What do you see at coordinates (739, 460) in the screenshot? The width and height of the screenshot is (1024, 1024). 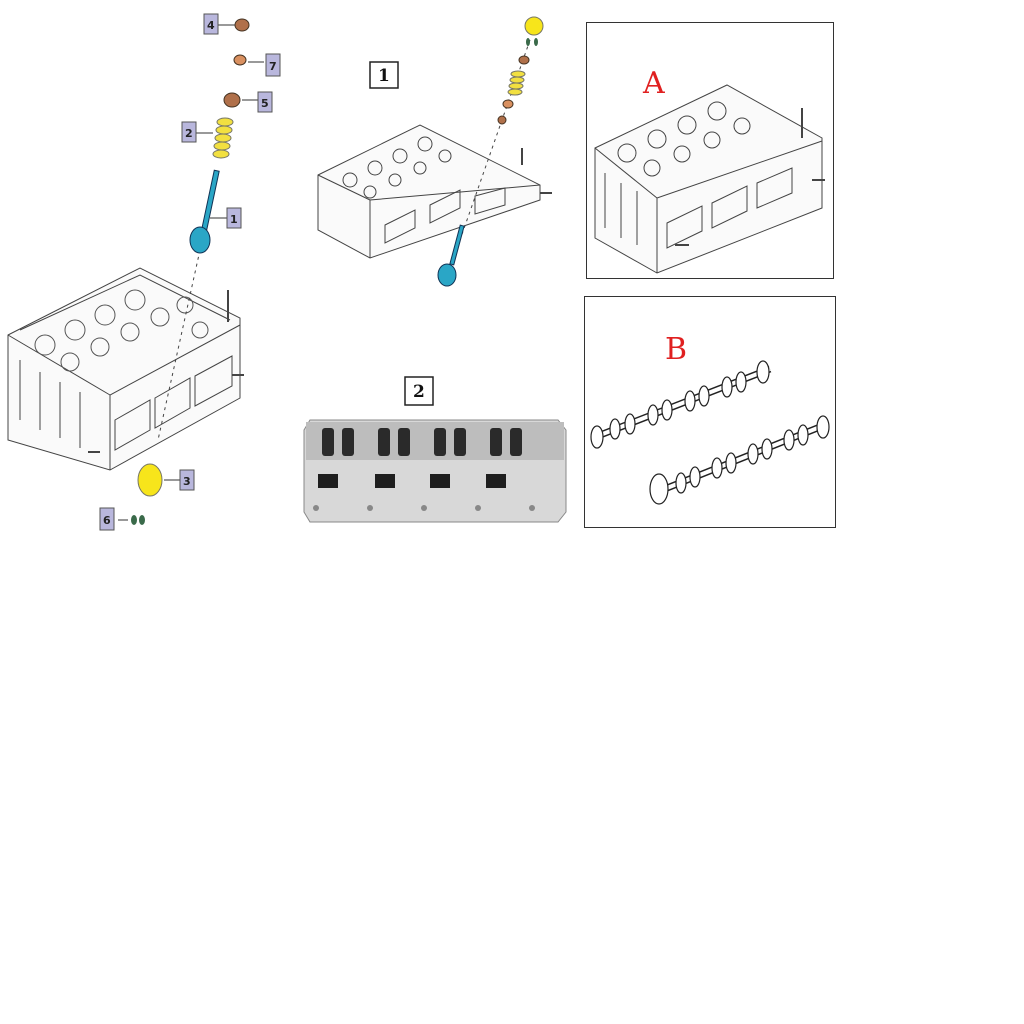 I see `camshaft-lower` at bounding box center [739, 460].